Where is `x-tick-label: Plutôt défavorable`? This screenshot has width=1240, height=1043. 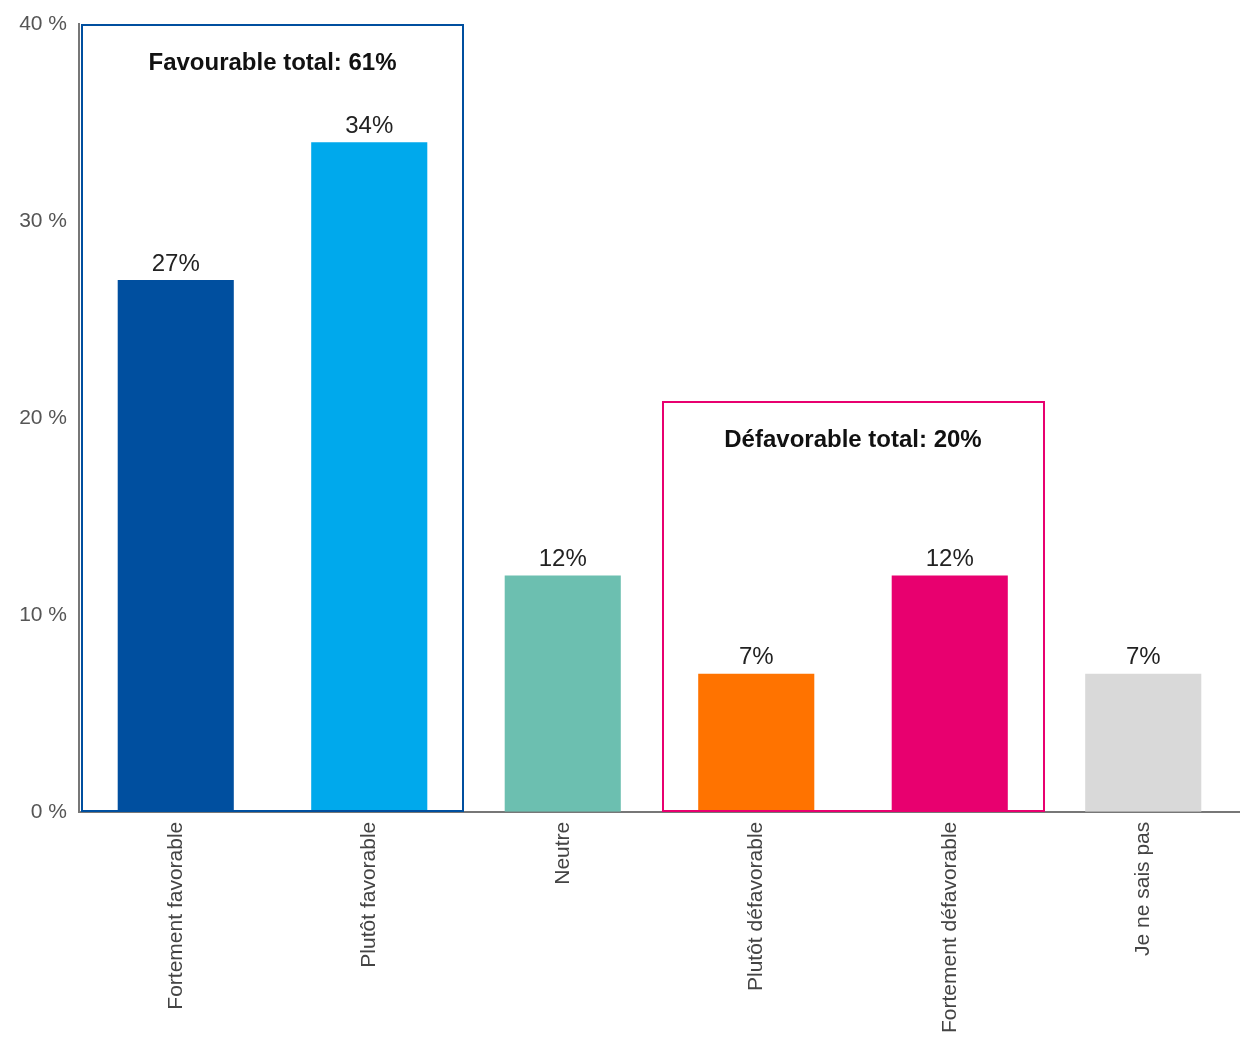
x-tick-label: Plutôt défavorable is located at coordinates (755, 906).